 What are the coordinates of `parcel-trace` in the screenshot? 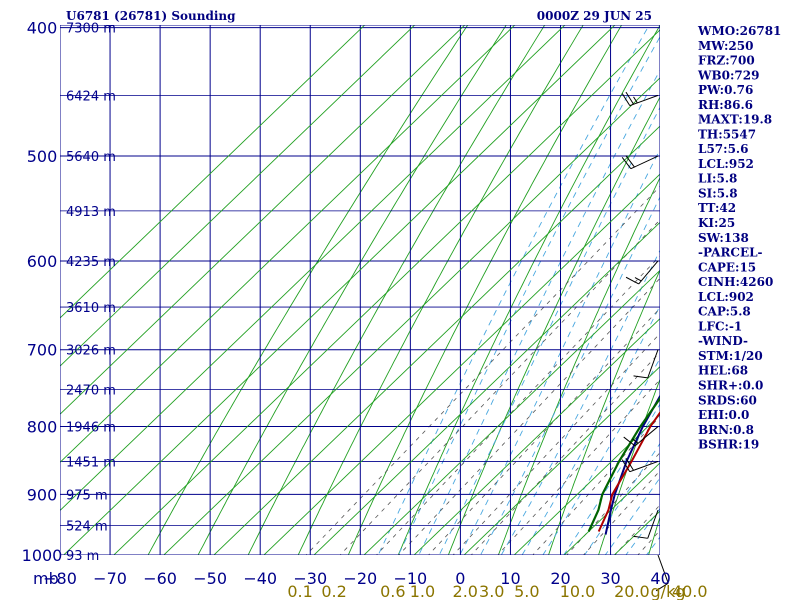 It's located at (632, 464).